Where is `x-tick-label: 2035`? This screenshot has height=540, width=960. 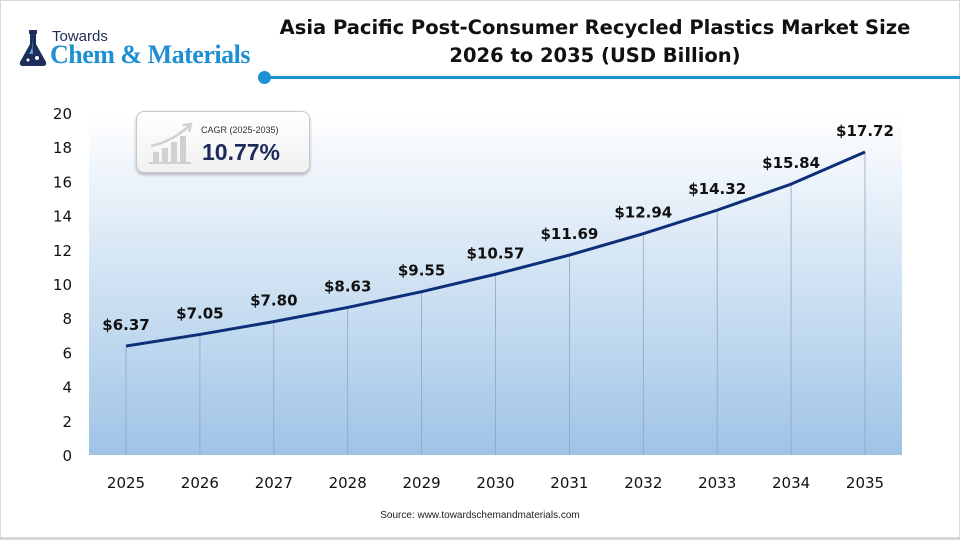 x-tick-label: 2035 is located at coordinates (865, 483).